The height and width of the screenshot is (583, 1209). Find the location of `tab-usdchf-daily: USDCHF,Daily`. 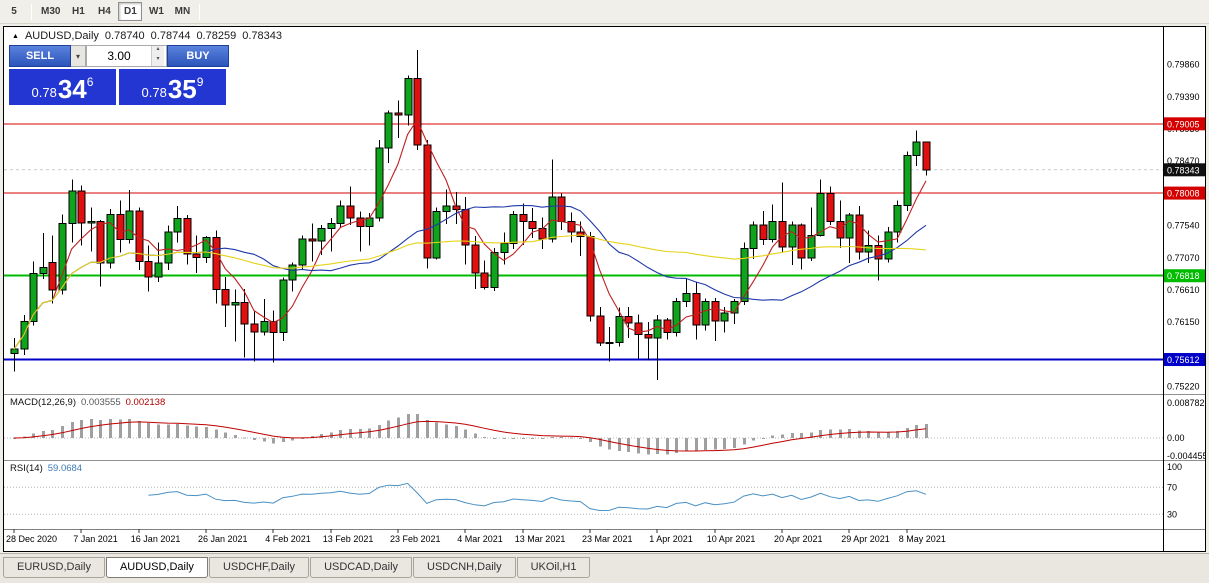

tab-usdchf-daily: USDCHF,Daily is located at coordinates (259, 567).